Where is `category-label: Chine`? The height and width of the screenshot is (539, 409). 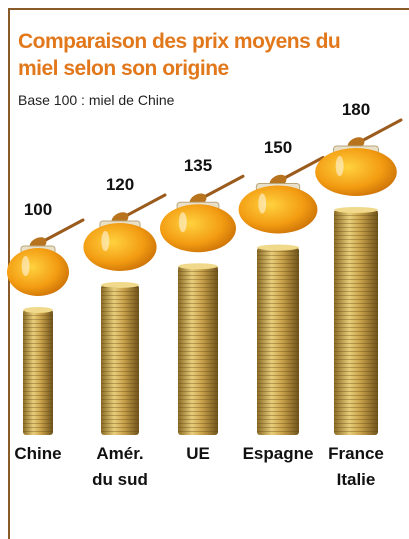 category-label: Chine is located at coordinates (38, 453).